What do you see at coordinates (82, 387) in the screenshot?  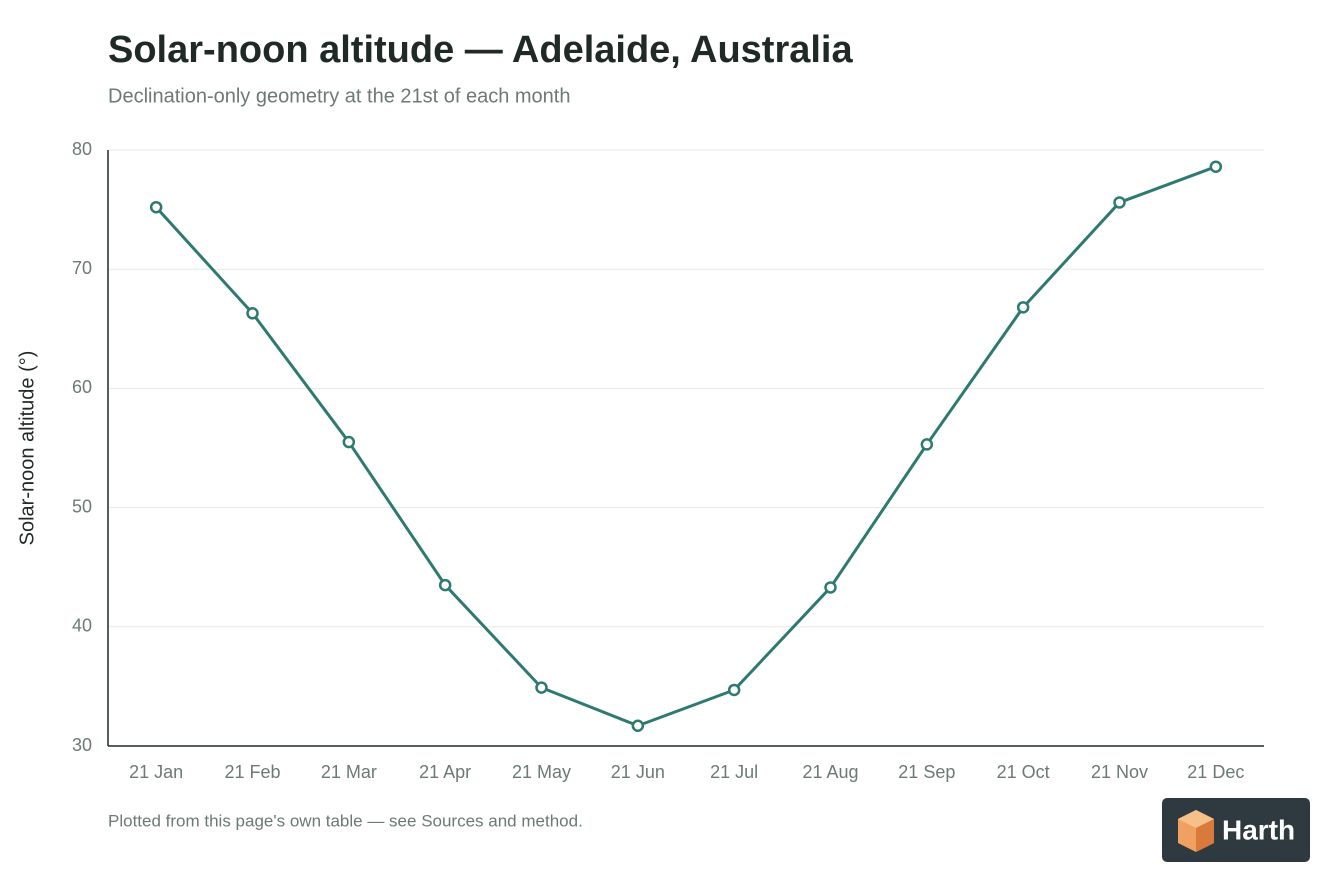 I see `y-tick-label: 60` at bounding box center [82, 387].